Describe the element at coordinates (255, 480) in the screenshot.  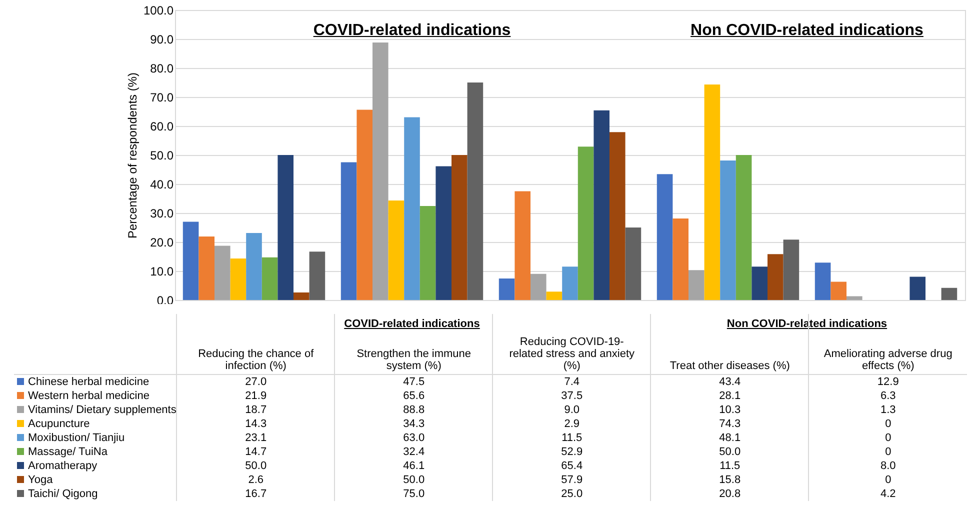
I see `data-label: 2.6` at that location.